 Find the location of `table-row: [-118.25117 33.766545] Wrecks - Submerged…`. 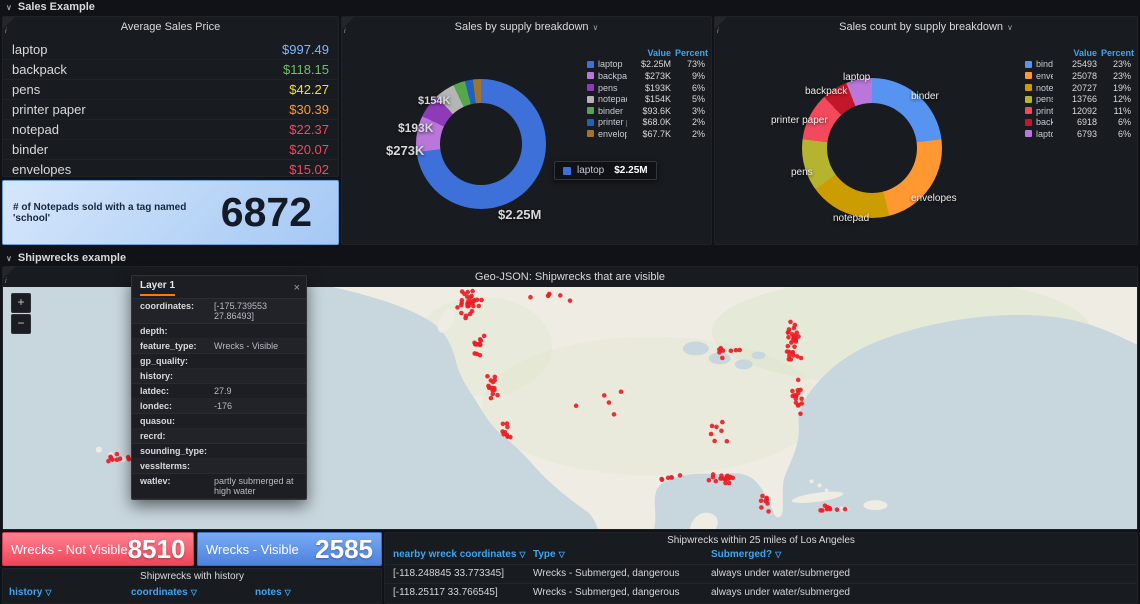

table-row: [-118.25117 33.766545] Wrecks - Submerged… is located at coordinates (761, 592).